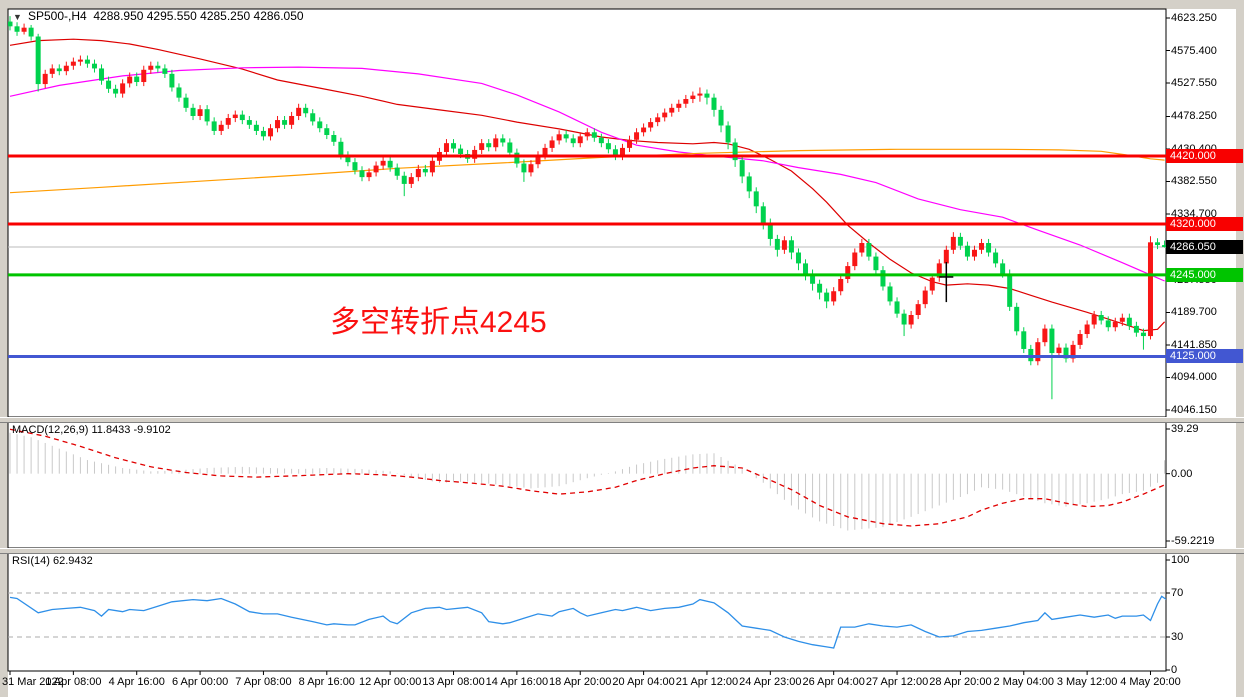 The width and height of the screenshot is (1244, 697). Describe the element at coordinates (326, 682) in the screenshot. I see `date-label: 8 Apr 16:00` at that location.